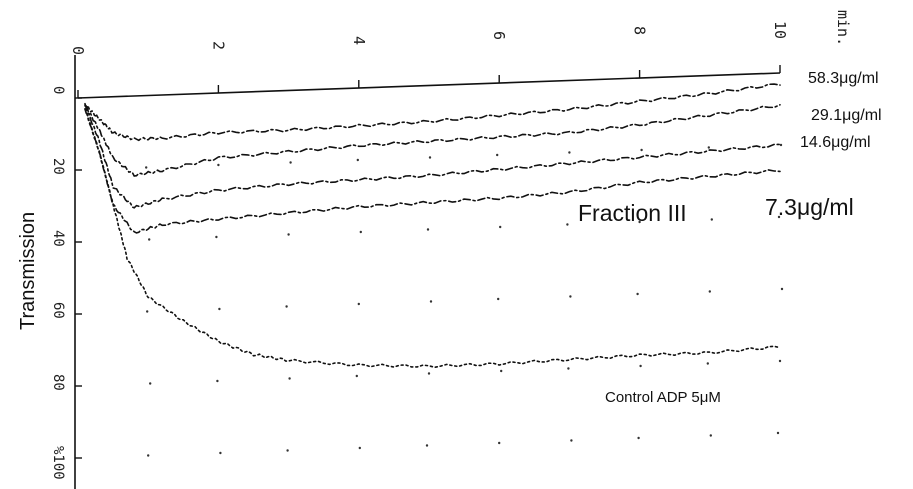  What do you see at coordinates (843, 28) in the screenshot?
I see `x-axis-label: min.` at bounding box center [843, 28].